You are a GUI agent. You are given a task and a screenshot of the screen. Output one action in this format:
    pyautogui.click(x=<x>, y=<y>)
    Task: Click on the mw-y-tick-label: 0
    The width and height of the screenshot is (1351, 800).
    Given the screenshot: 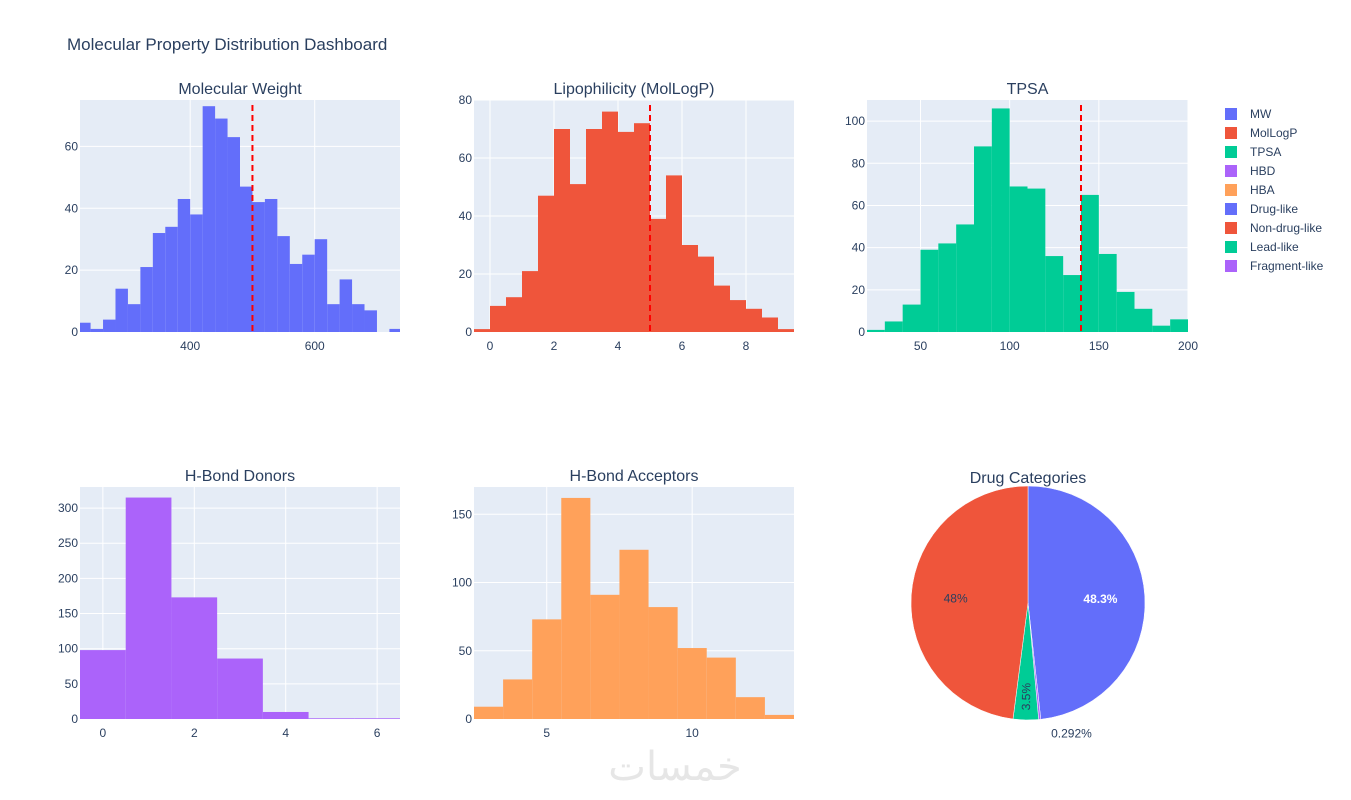 What is the action you would take?
    pyautogui.click(x=74, y=332)
    